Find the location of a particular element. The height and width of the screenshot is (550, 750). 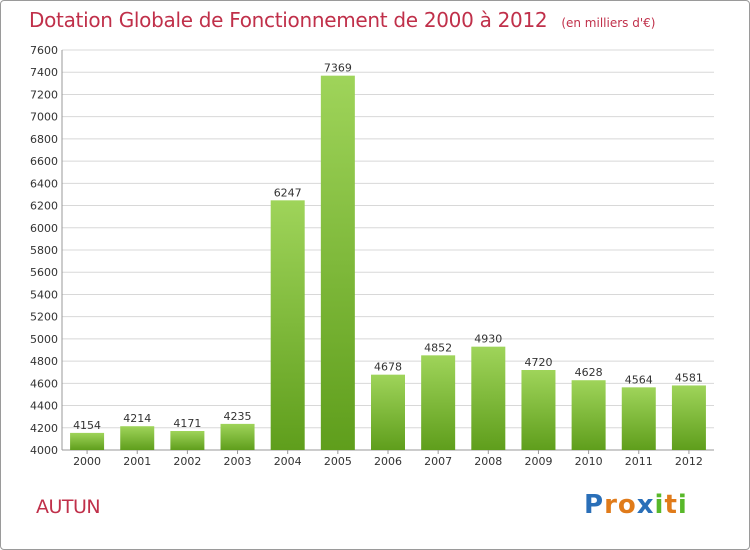

bar-value-label: 4235 is located at coordinates (238, 416).